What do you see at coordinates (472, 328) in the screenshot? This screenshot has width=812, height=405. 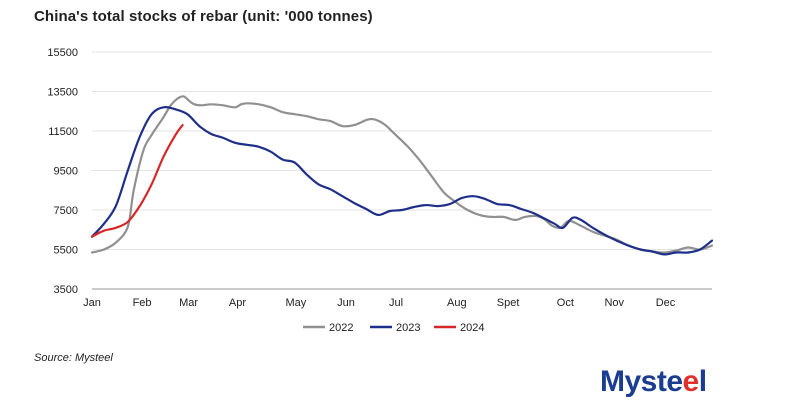 I see `legend-label: 2024` at bounding box center [472, 328].